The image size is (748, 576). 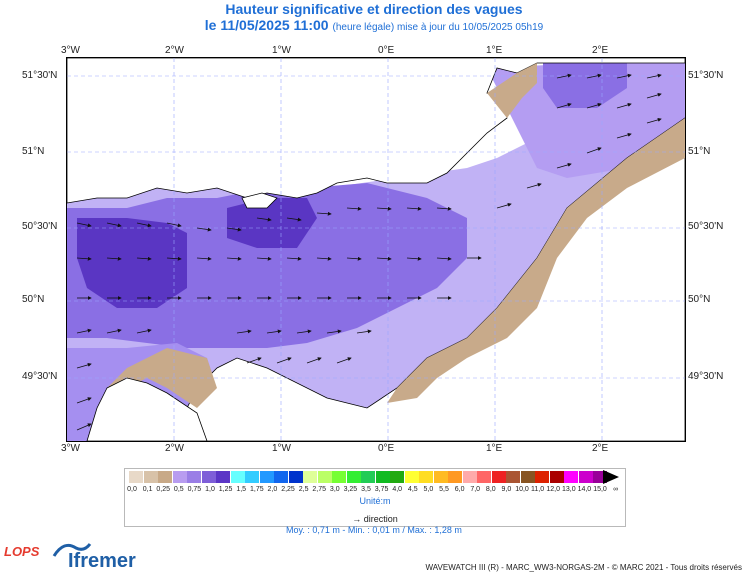 I want to click on lon-label-top: 3°W, so click(x=70, y=50).